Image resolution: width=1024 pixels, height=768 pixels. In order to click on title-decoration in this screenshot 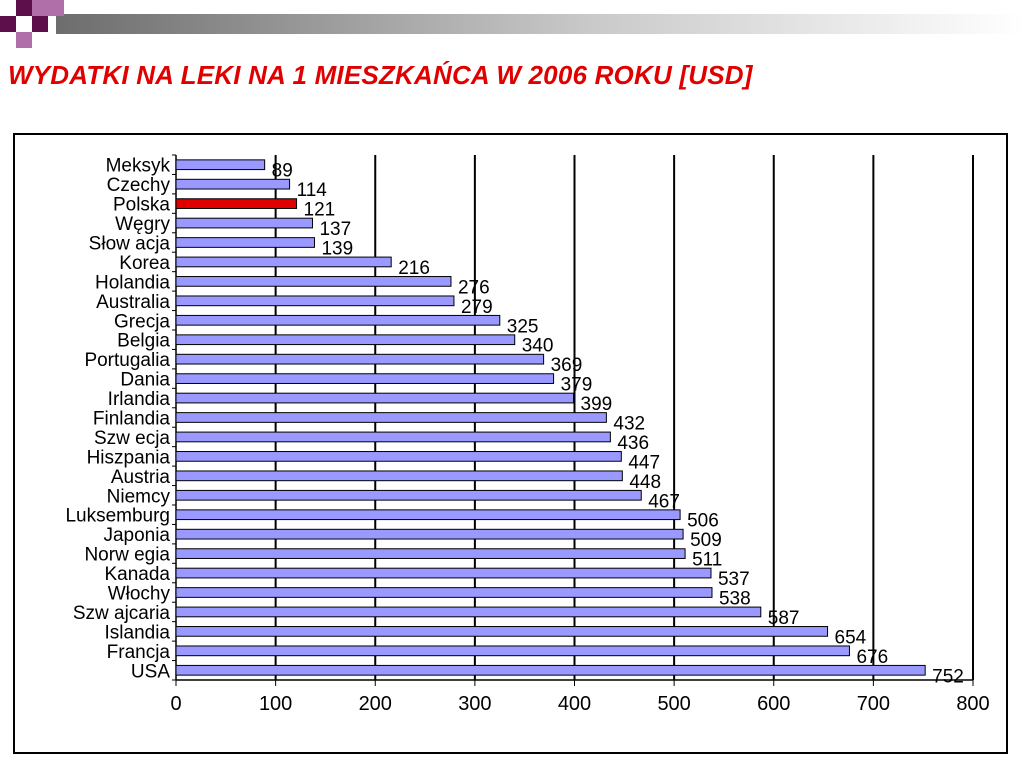, I will do `click(512, 24)`.